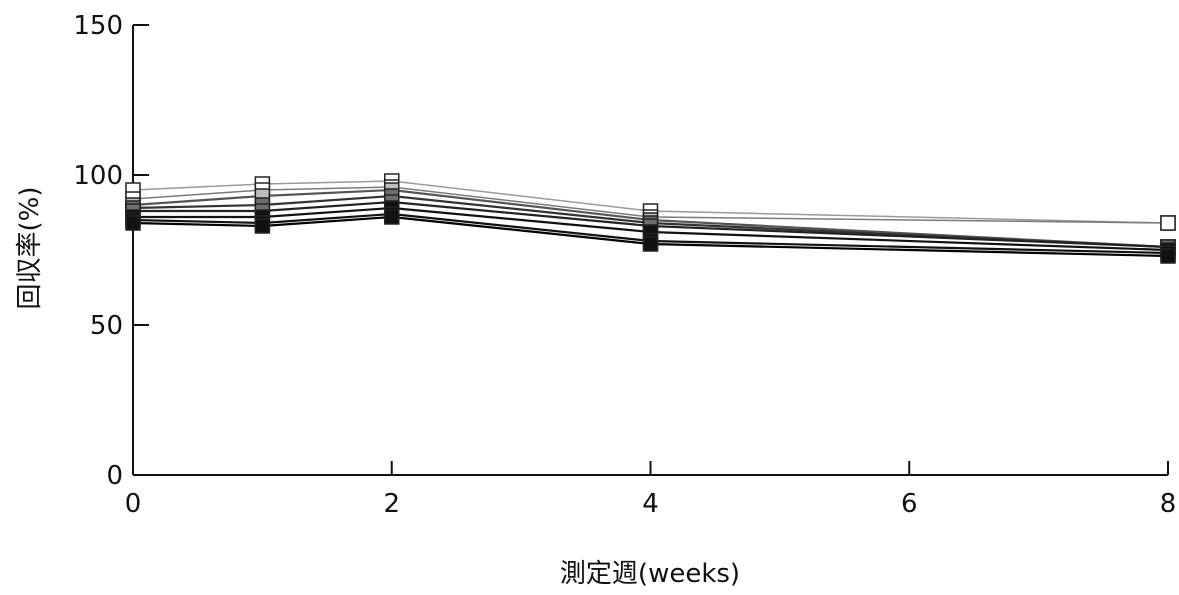 The image size is (1179, 595). Describe the element at coordinates (650, 504) in the screenshot. I see `x-tick-label: 4` at that location.